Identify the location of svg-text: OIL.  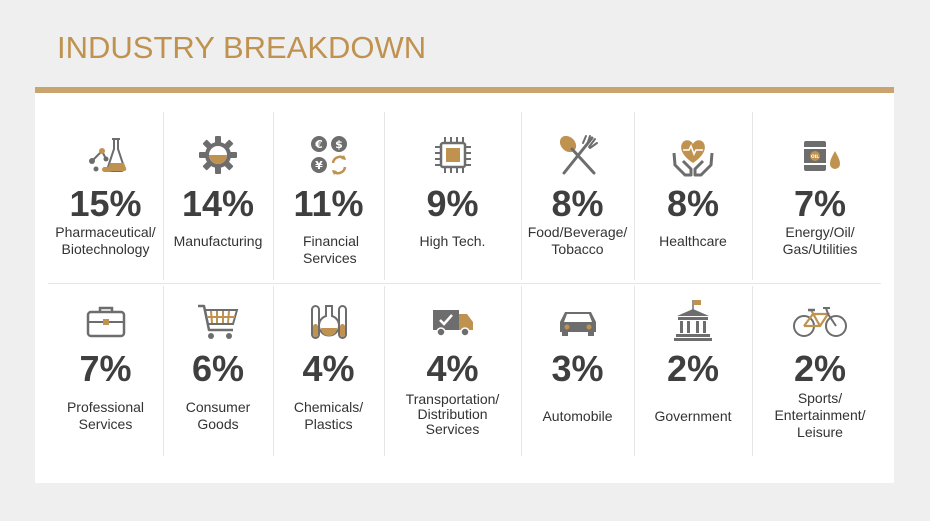
(815, 157).